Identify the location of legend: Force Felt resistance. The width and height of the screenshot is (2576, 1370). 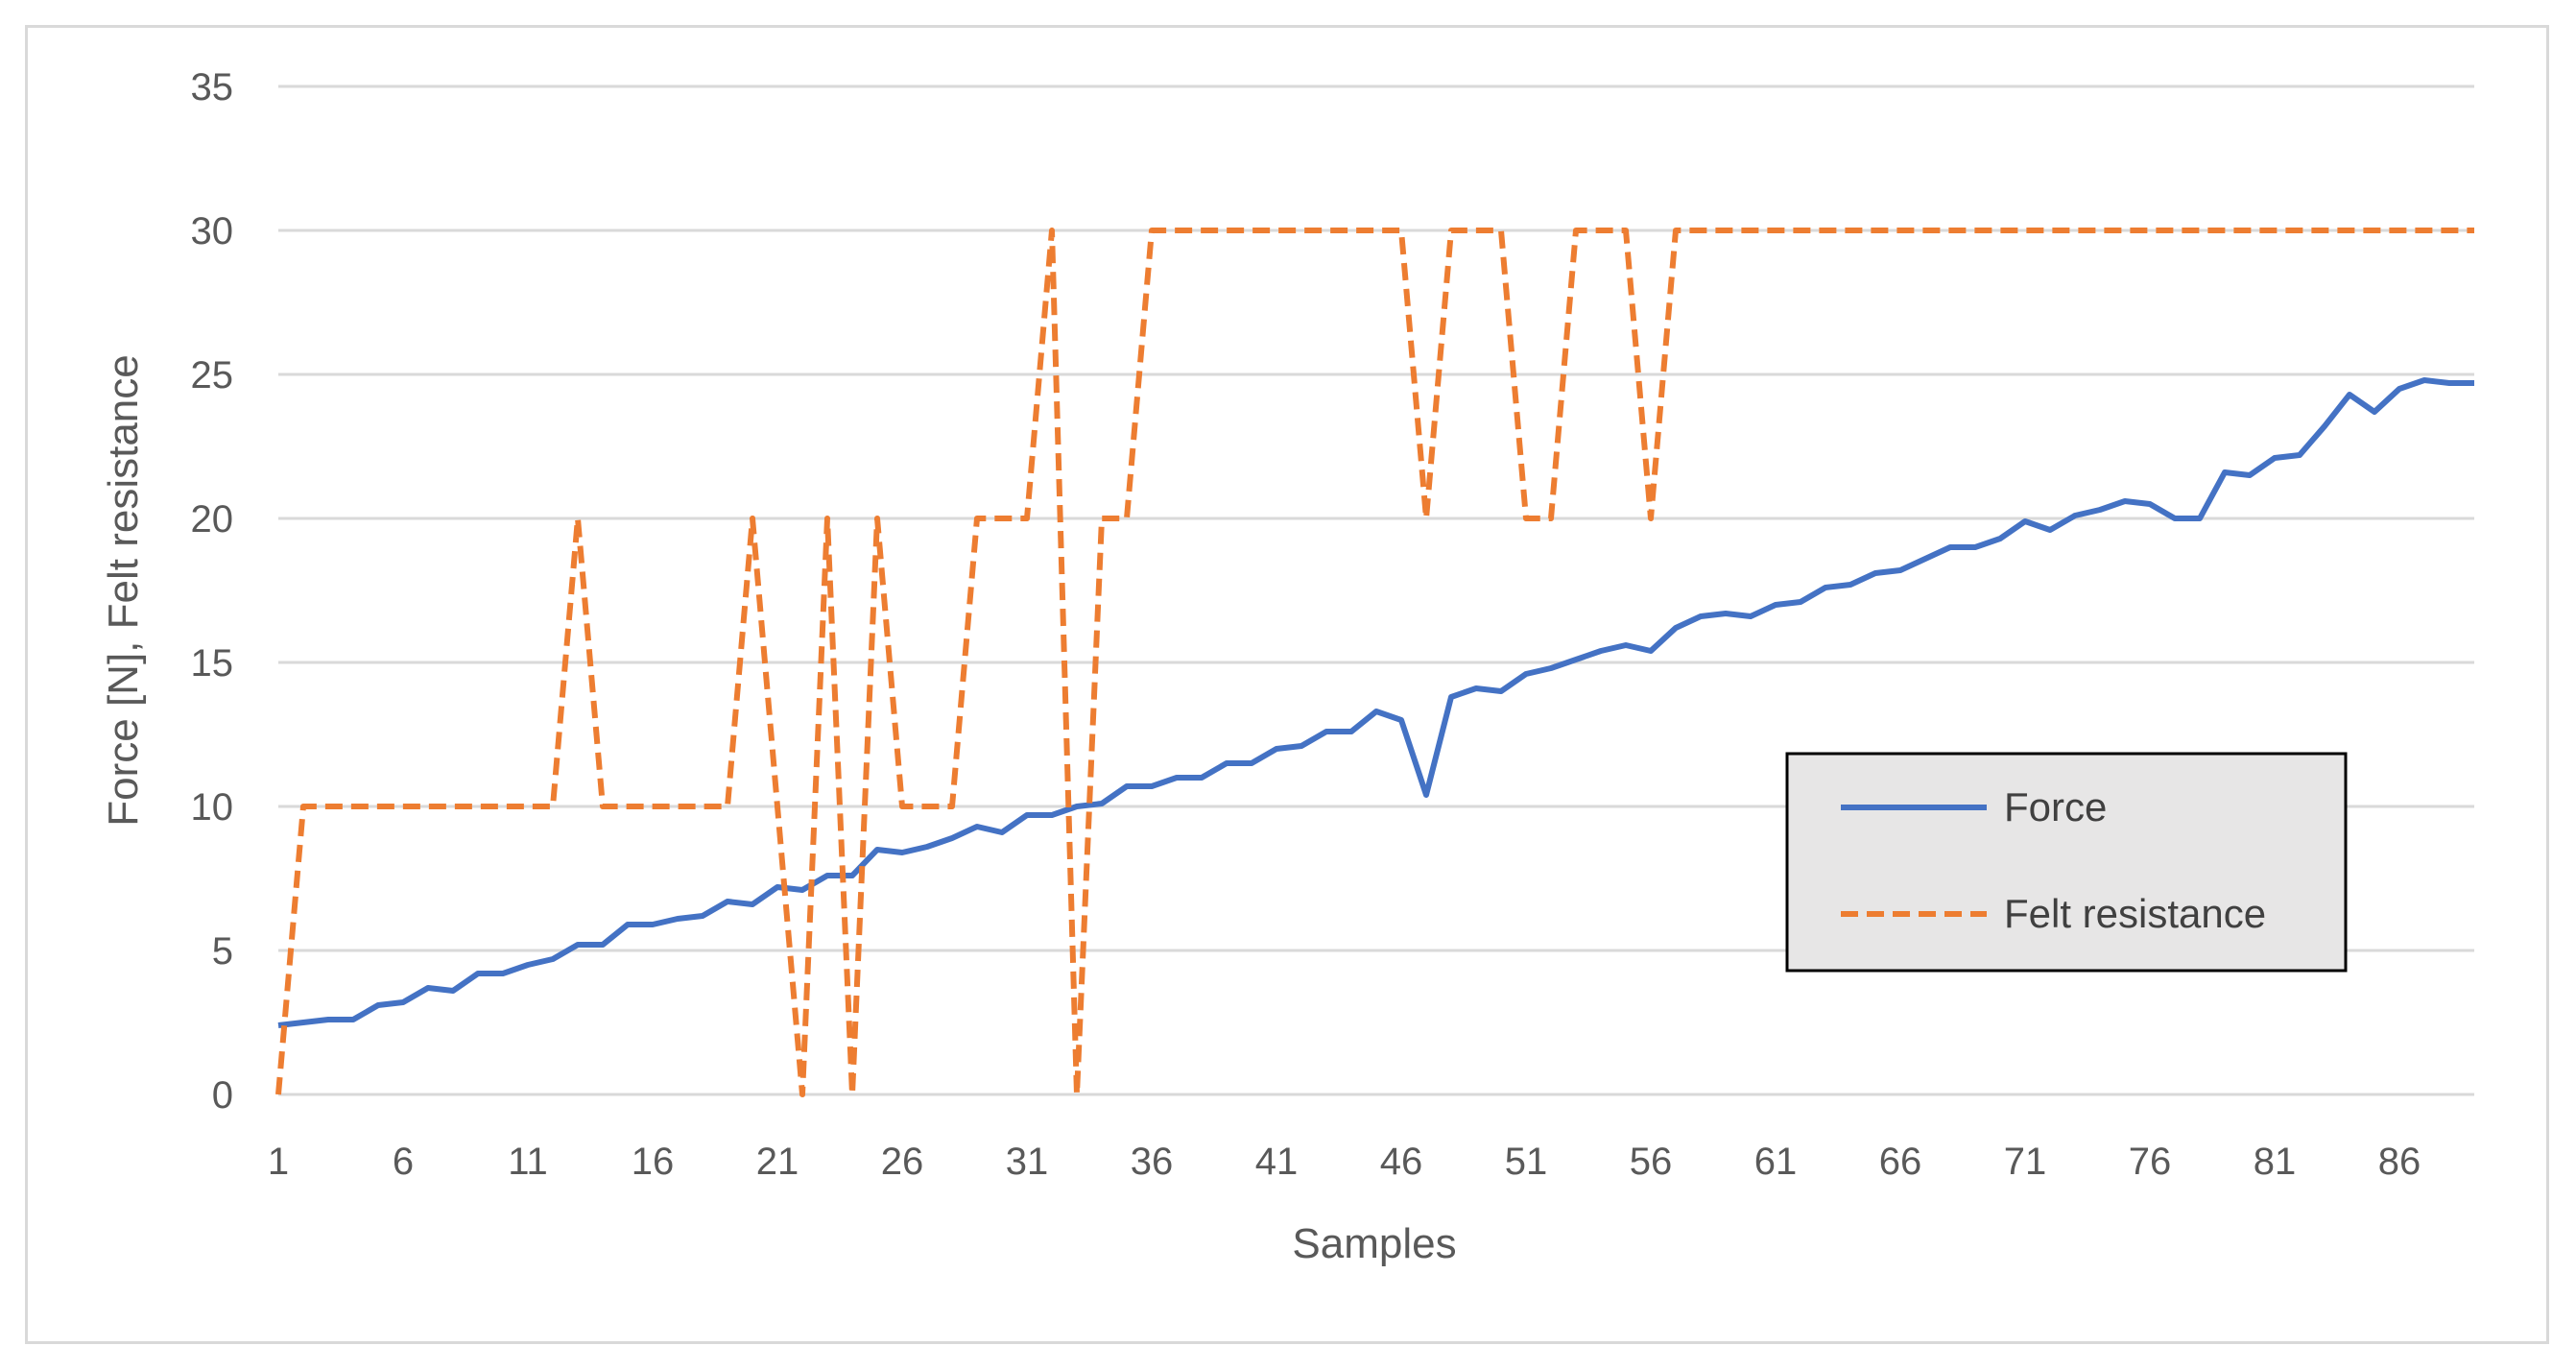
(2066, 862).